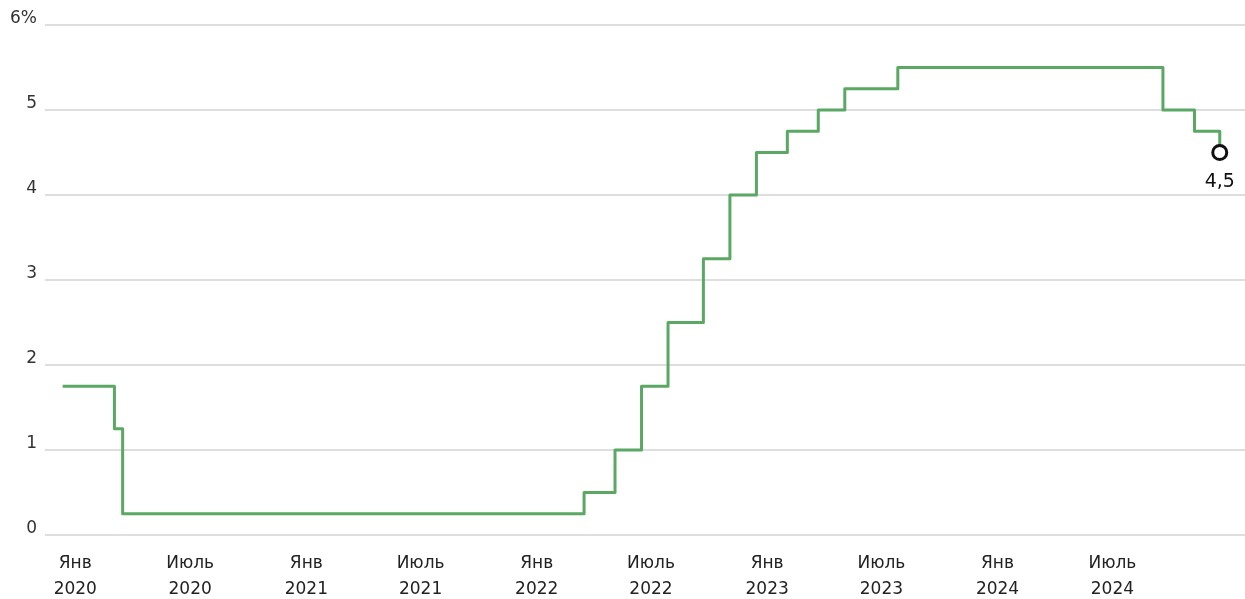 This screenshot has height=599, width=1245. What do you see at coordinates (881, 575) in the screenshot?
I see `x-tick-label: Июль 2023` at bounding box center [881, 575].